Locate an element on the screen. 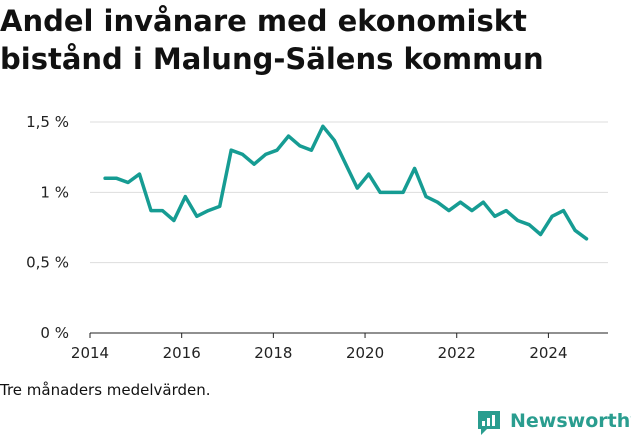  y-tick-label: 0 % is located at coordinates (54, 333).